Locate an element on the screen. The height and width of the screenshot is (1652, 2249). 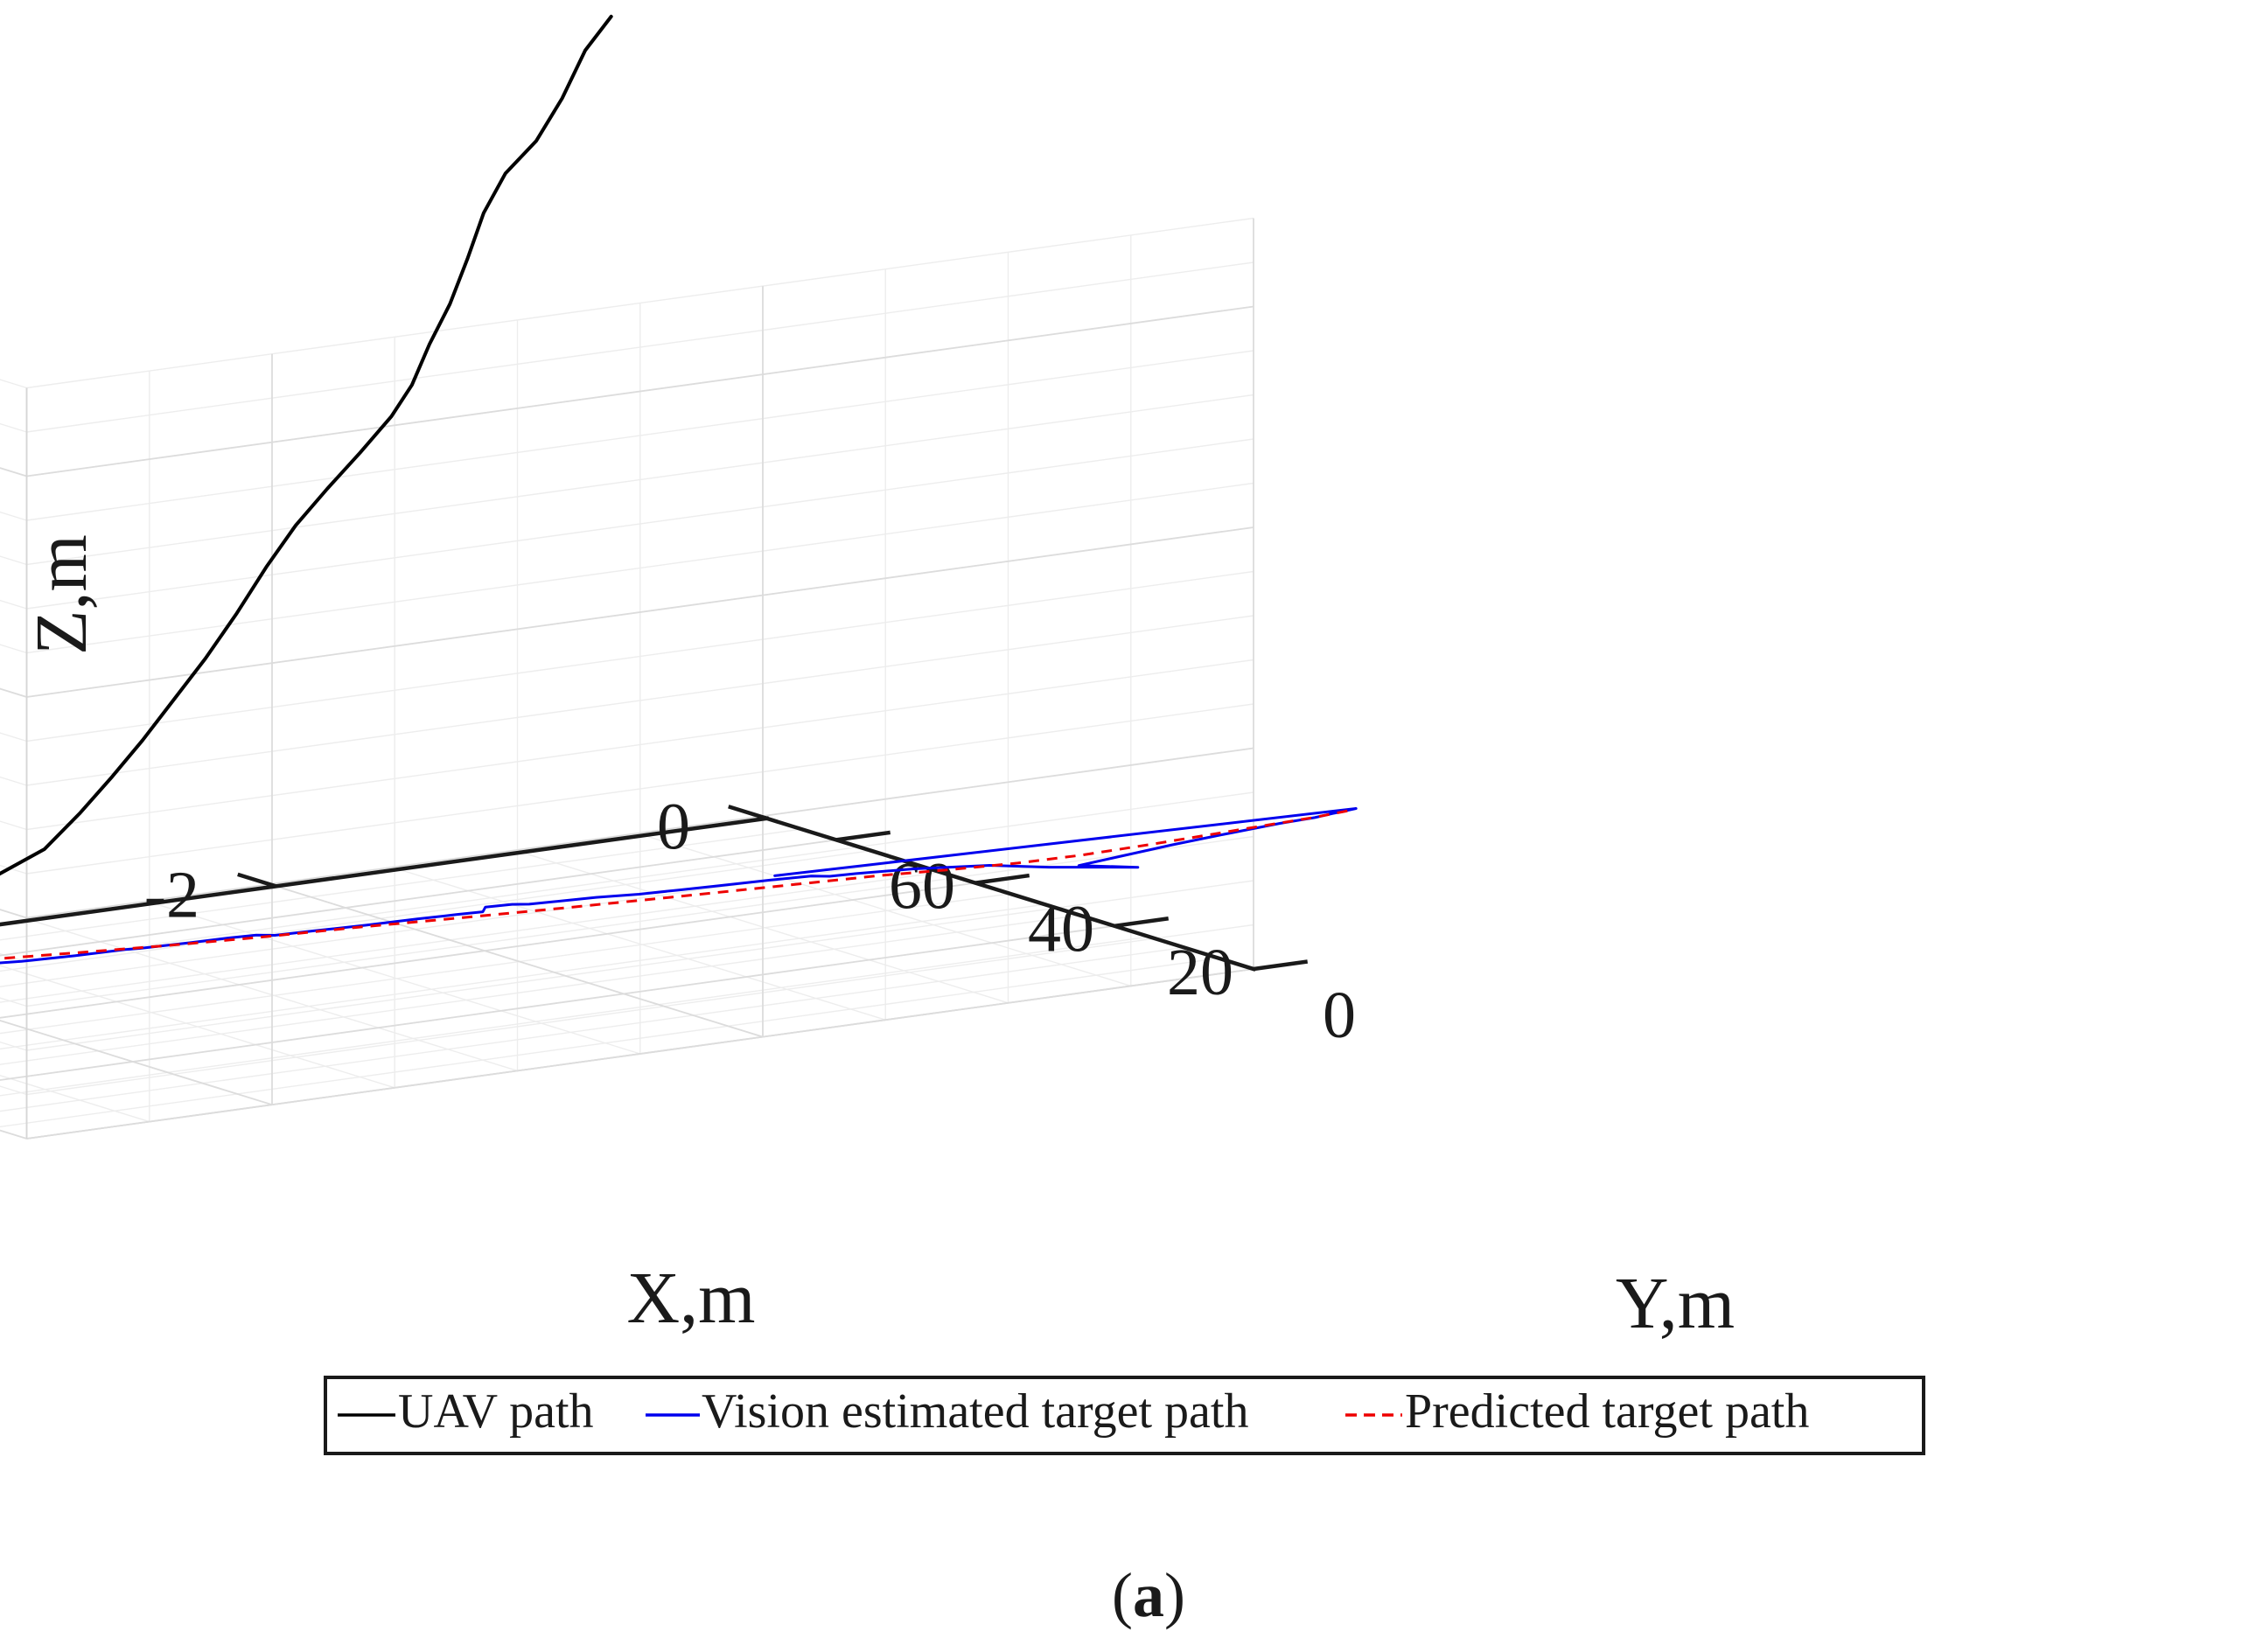
series-line-uav-path is located at coordinates (306, 445).